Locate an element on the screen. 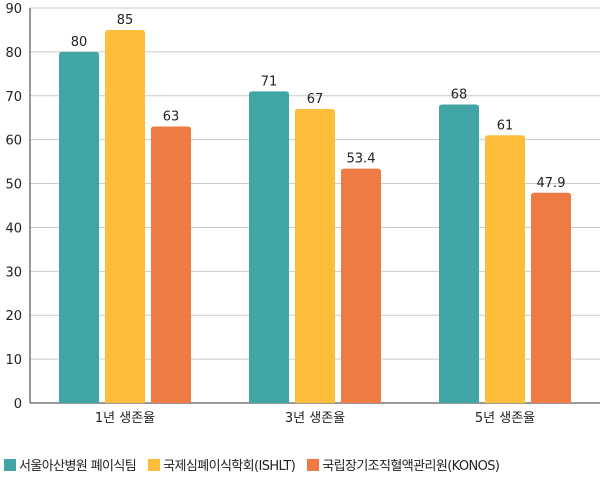  legend-item-asan: 서울아산병원 폐이식팀 is located at coordinates (70, 464).